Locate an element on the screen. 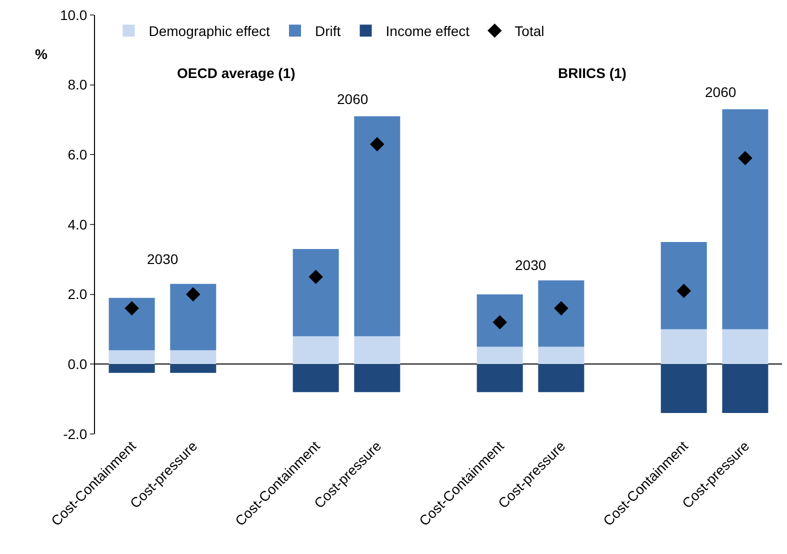 This screenshot has width=787, height=554. y-tick-label: 4.0 is located at coordinates (78, 224).